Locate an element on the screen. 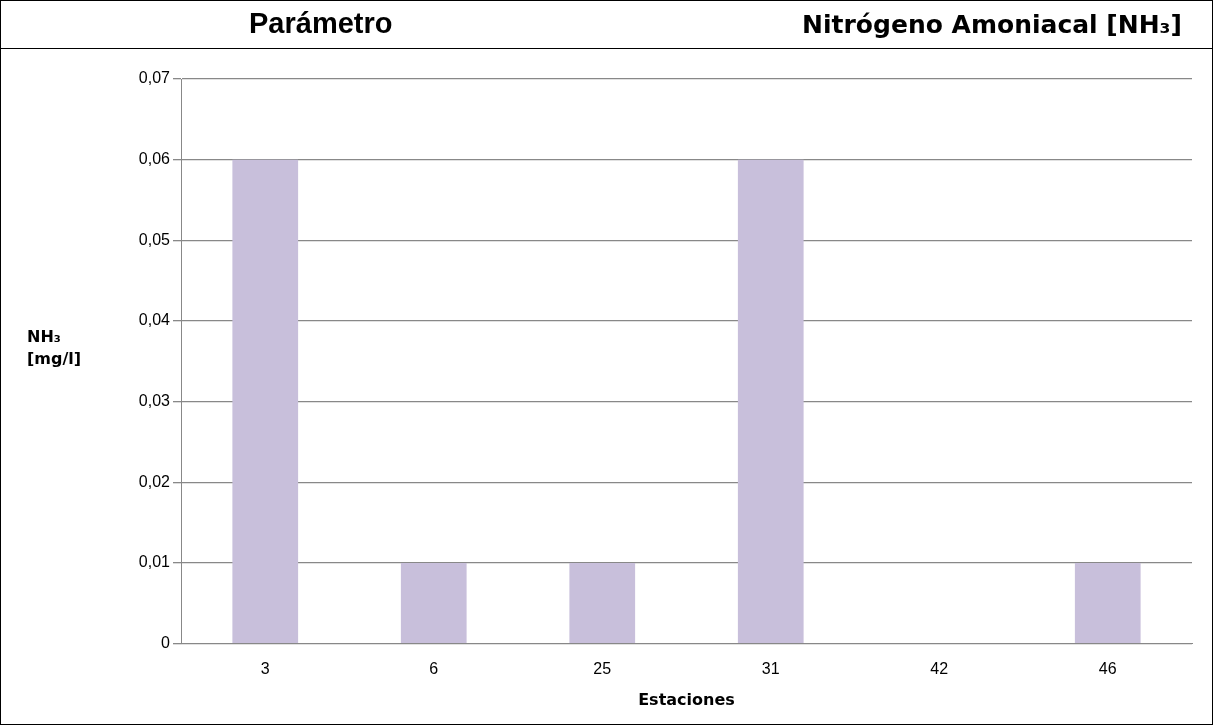  y-tick-label: 0,07 is located at coordinates (154, 78).